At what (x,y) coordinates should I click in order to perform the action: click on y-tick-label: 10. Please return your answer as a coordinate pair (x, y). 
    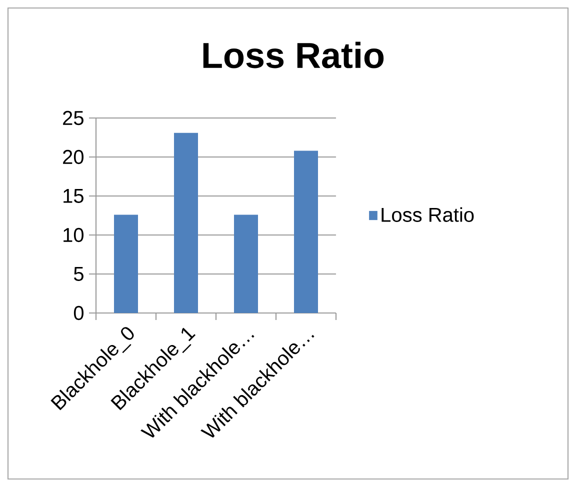
    Looking at the image, I should click on (74, 235).